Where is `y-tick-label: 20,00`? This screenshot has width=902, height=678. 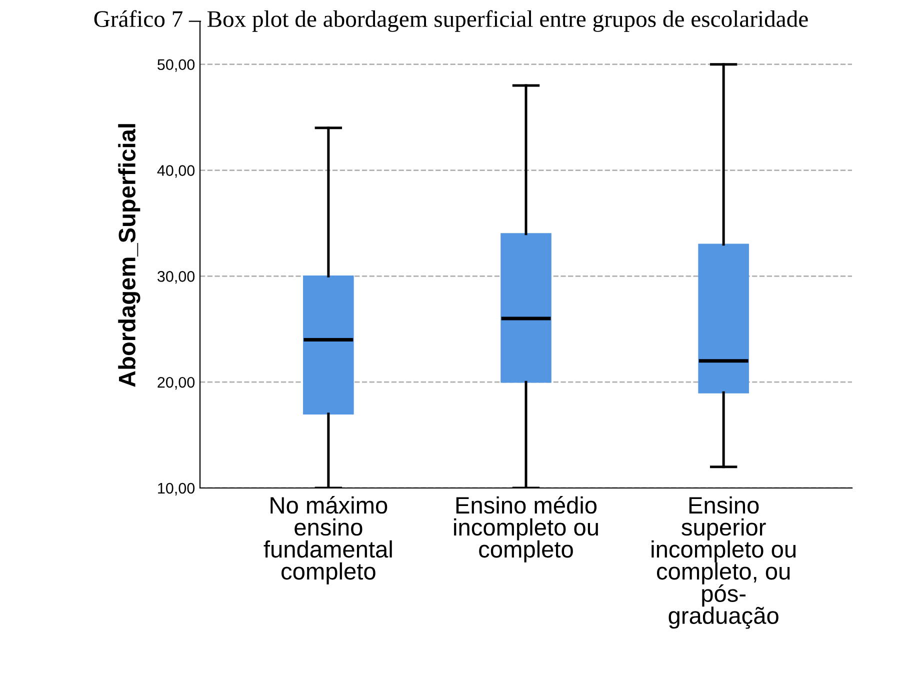
y-tick-label: 20,00 is located at coordinates (176, 383).